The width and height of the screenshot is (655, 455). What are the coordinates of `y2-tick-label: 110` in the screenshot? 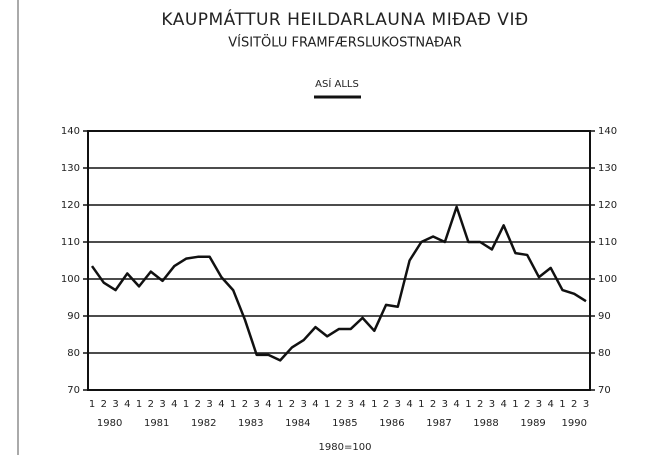 It's located at (607, 242).